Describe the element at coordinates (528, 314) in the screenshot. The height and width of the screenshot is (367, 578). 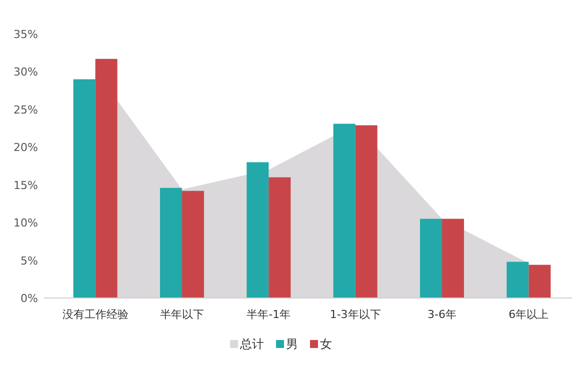
I see `x-tick-label: 6年以上` at that location.